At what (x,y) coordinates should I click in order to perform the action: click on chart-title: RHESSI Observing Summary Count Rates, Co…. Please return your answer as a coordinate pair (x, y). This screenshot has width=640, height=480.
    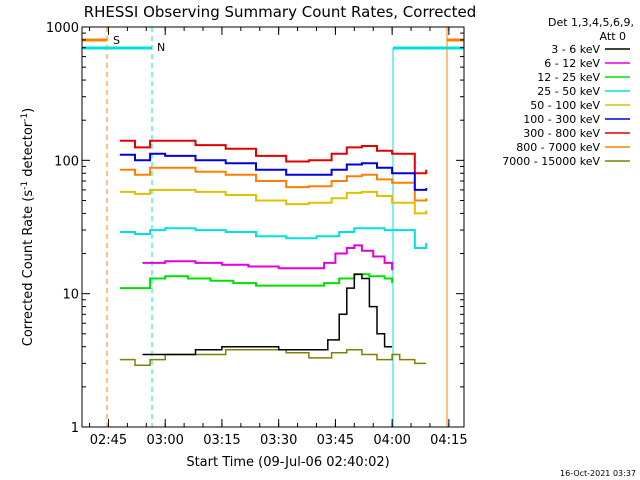
    Looking at the image, I should click on (280, 12).